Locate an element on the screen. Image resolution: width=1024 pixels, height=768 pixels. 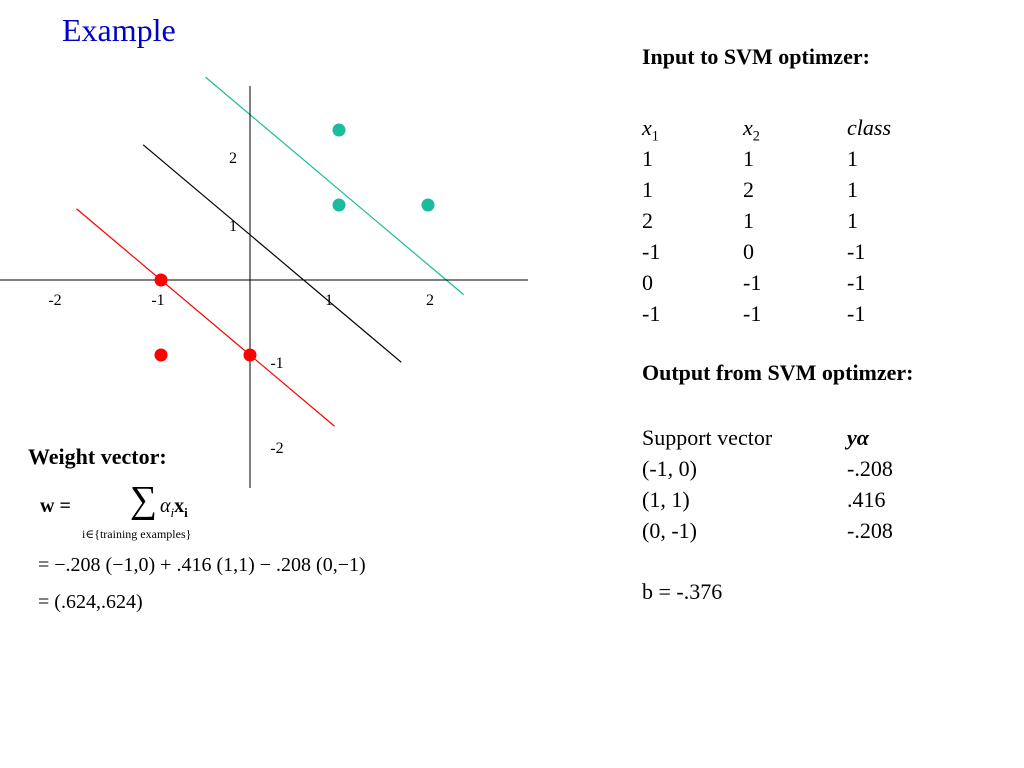
cell-x1: 0 is located at coordinates (647, 282).